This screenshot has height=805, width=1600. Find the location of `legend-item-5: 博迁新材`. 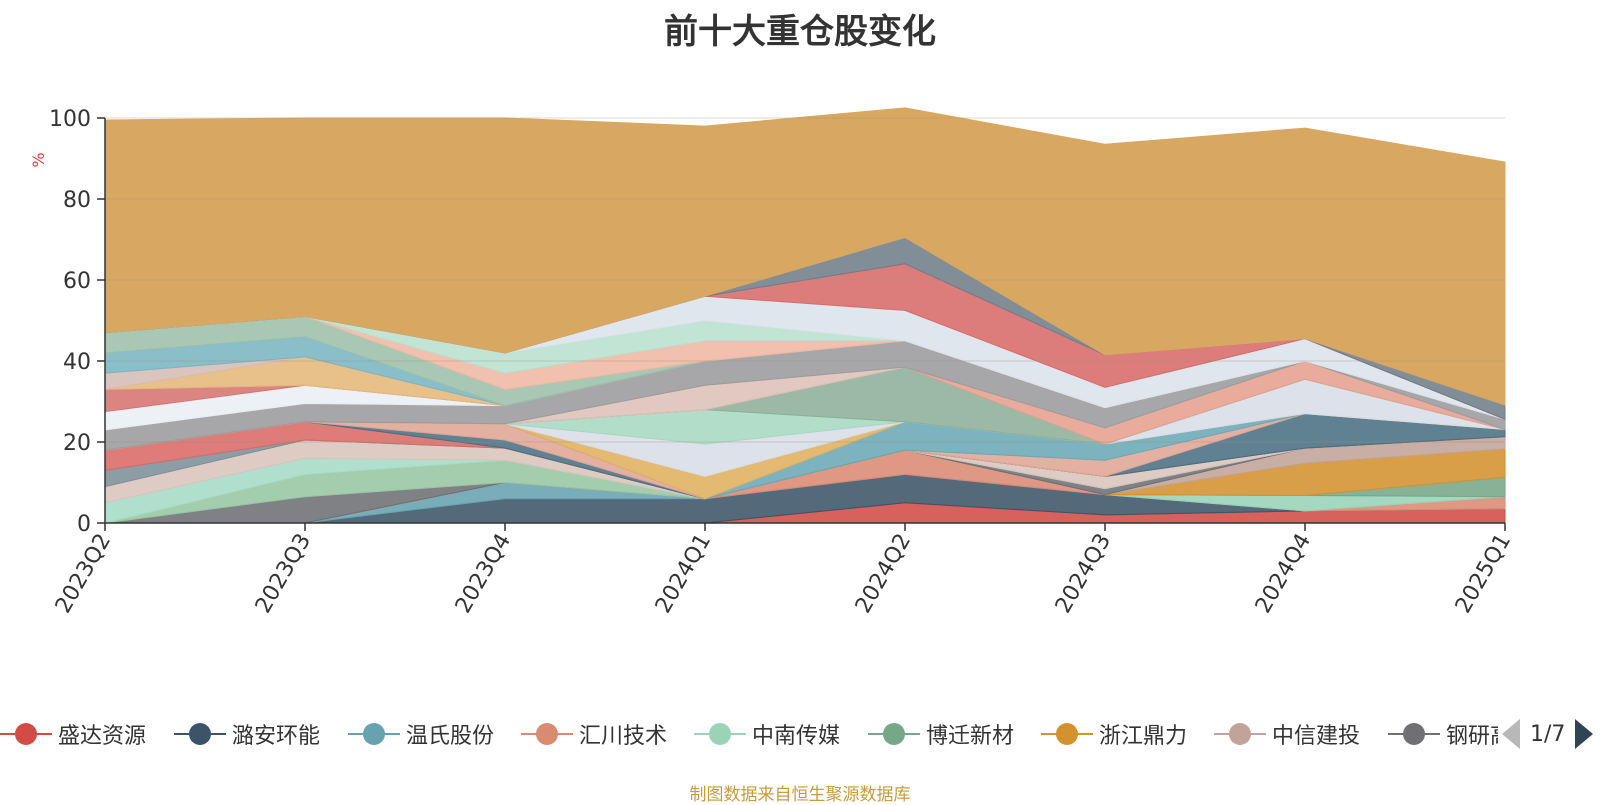

legend-item-5: 博迁新材 is located at coordinates (941, 734).